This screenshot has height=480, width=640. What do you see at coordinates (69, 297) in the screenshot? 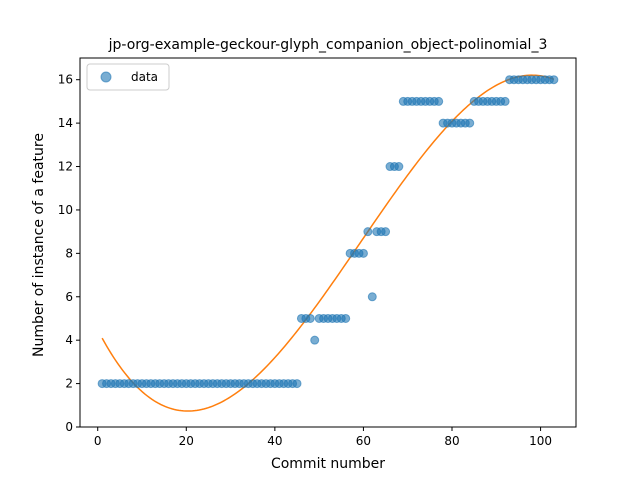
I see `y-tick-label: 6` at bounding box center [69, 297].